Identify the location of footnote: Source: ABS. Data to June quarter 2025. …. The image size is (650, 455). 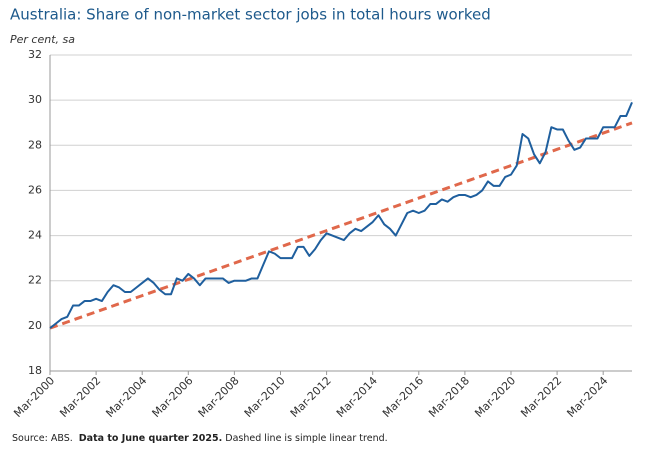
(200, 438).